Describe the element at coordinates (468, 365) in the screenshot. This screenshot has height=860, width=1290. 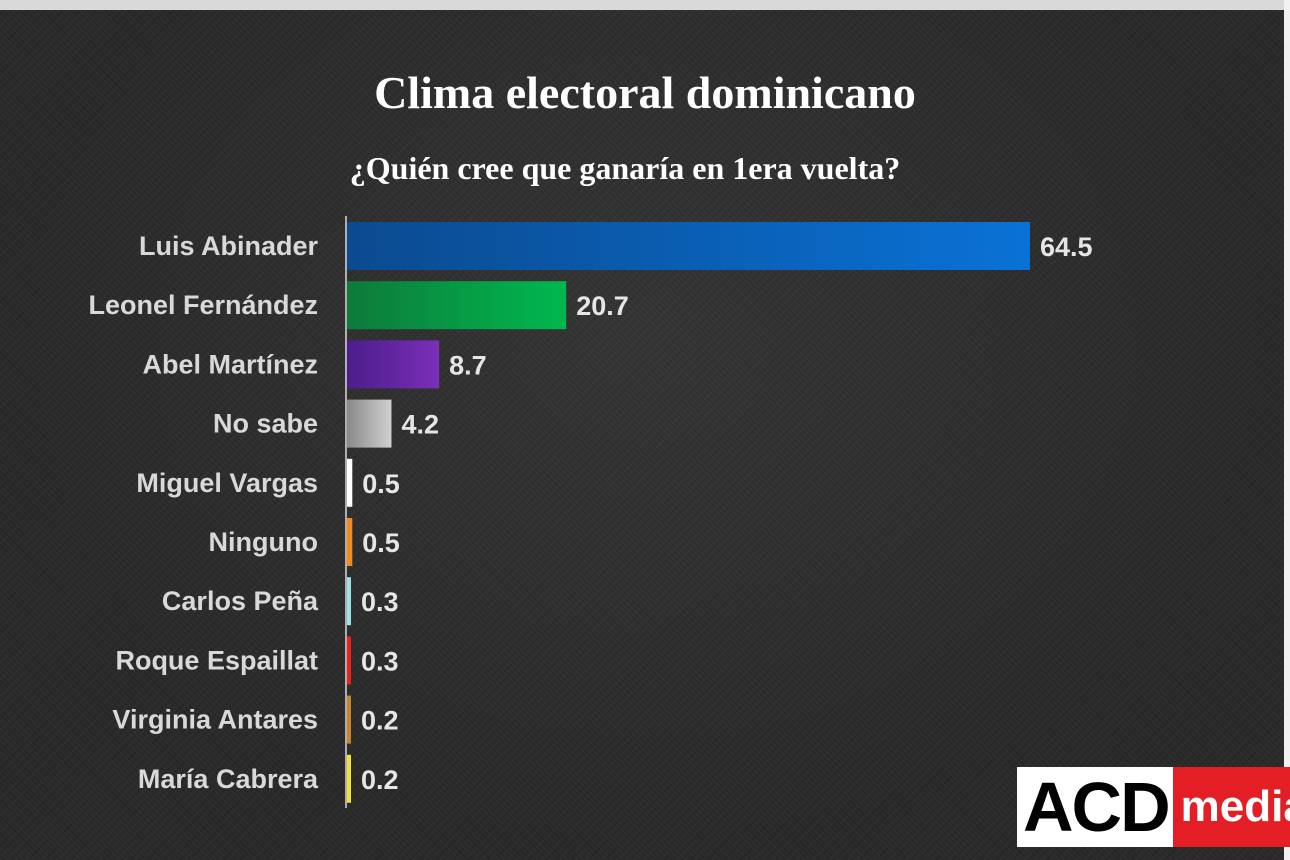
I see `value-label: 8.7` at that location.